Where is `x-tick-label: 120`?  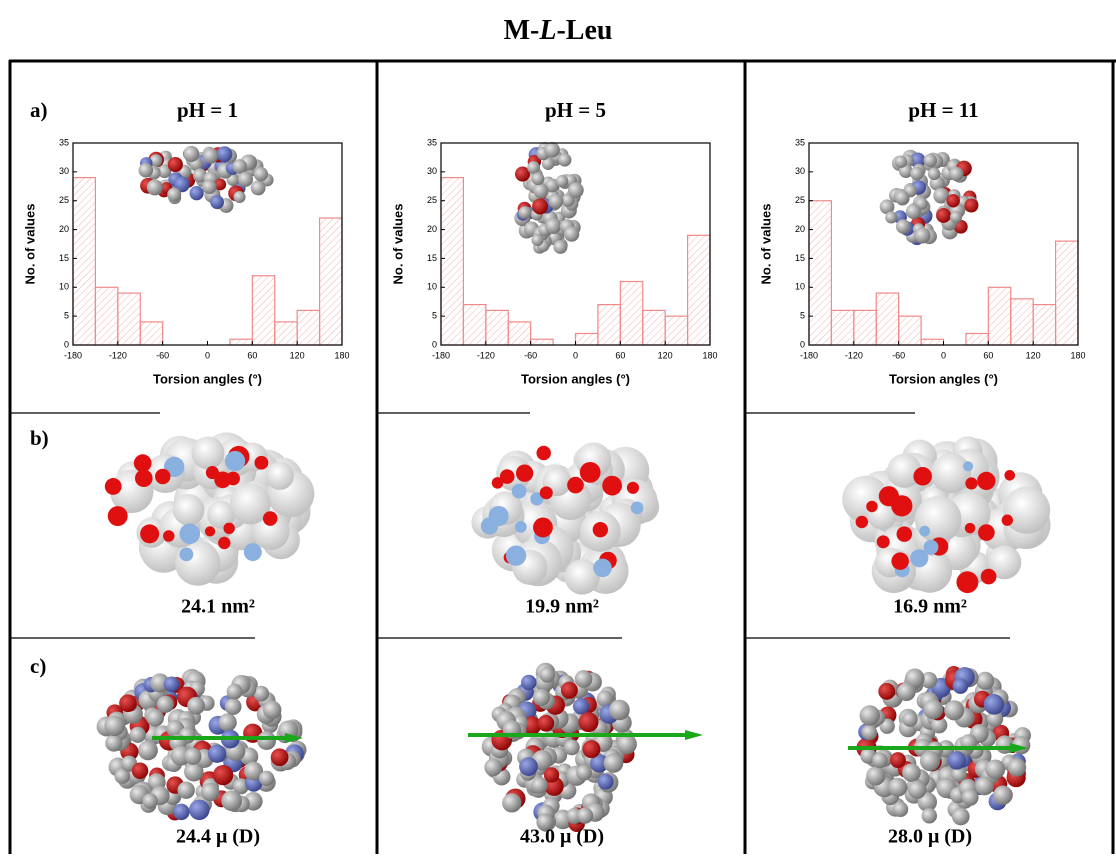
x-tick-label: 120 is located at coordinates (1033, 355).